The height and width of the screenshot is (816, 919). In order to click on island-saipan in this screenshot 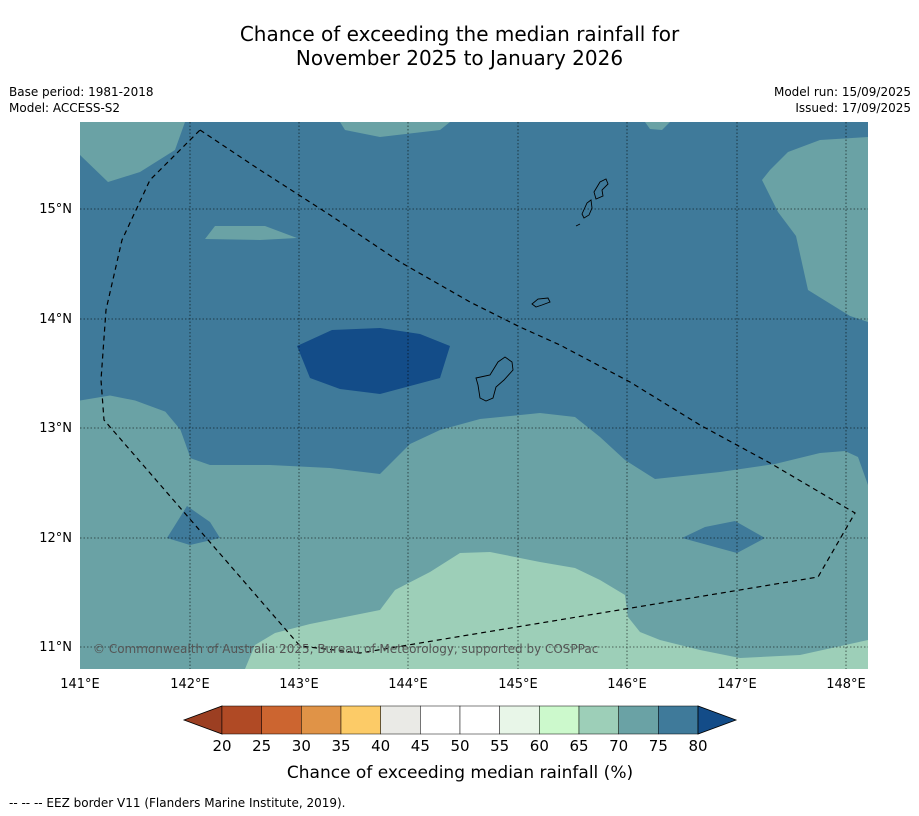, I will do `click(601, 189)`.